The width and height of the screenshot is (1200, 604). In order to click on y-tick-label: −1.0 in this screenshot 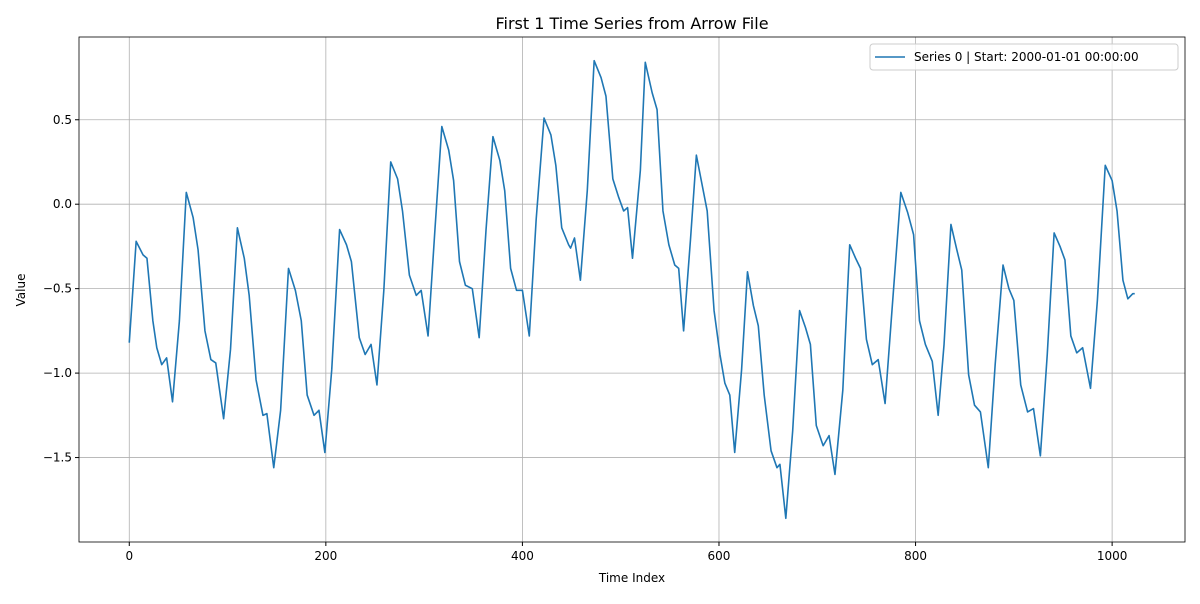, I will do `click(57, 373)`.